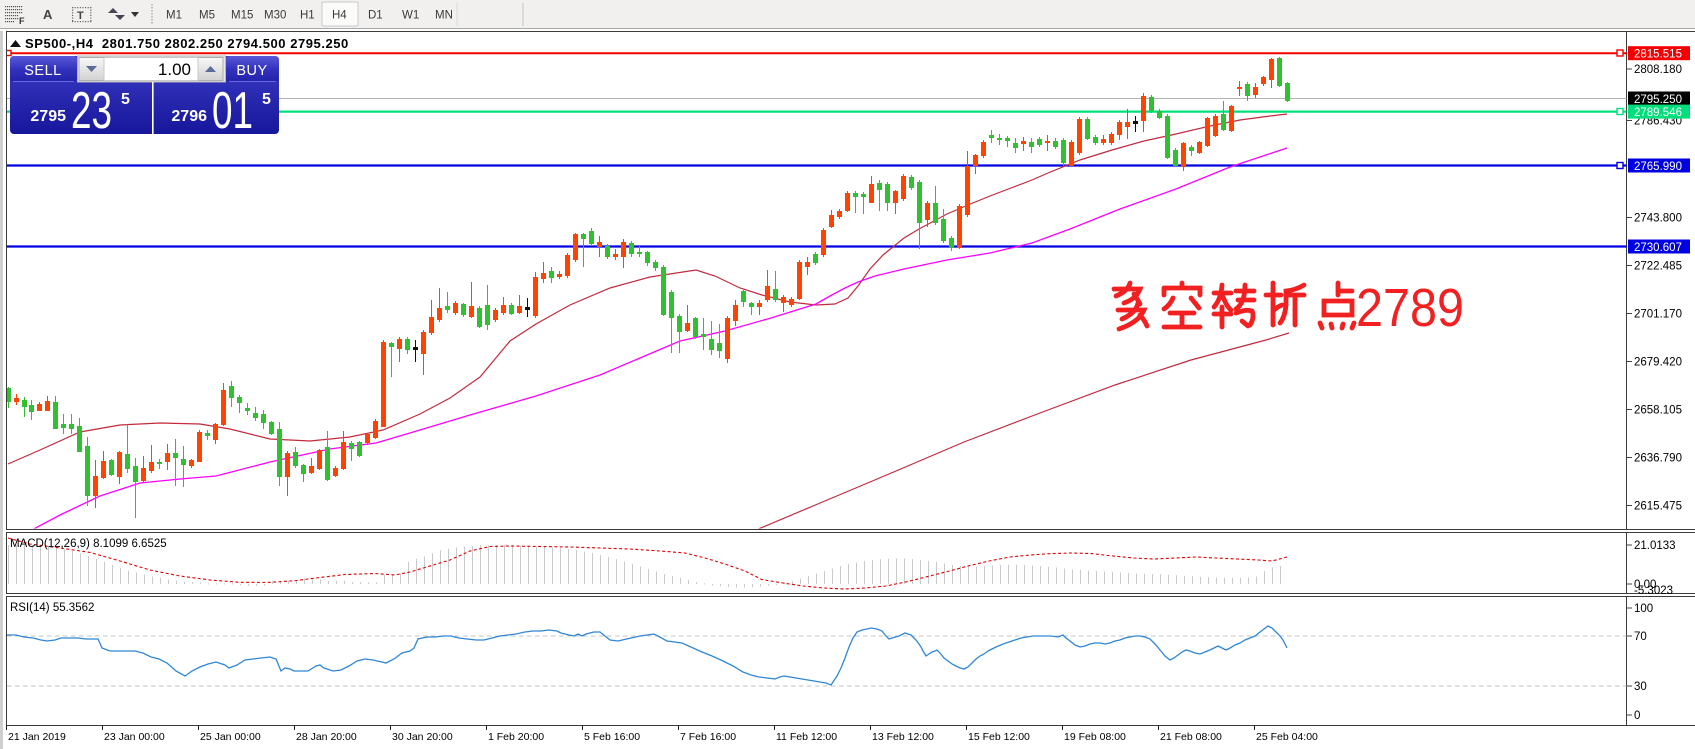 The image size is (1695, 749). What do you see at coordinates (189, 116) in the screenshot?
I see `svg-text: 2796` at bounding box center [189, 116].